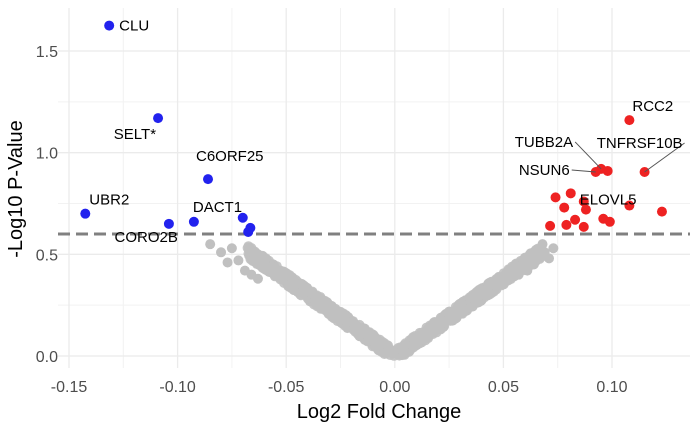 This screenshot has height=432, width=700. I want to click on point-label: ELOVL5, so click(608, 199).